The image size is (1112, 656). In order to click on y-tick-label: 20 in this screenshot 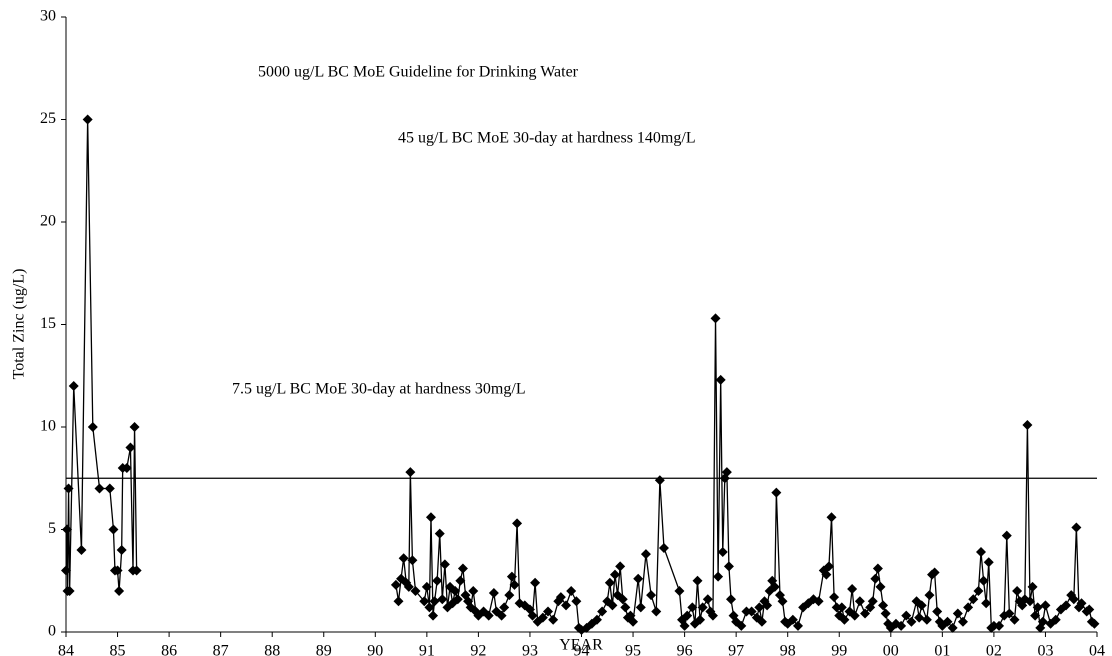, I will do `click(48, 221)`.